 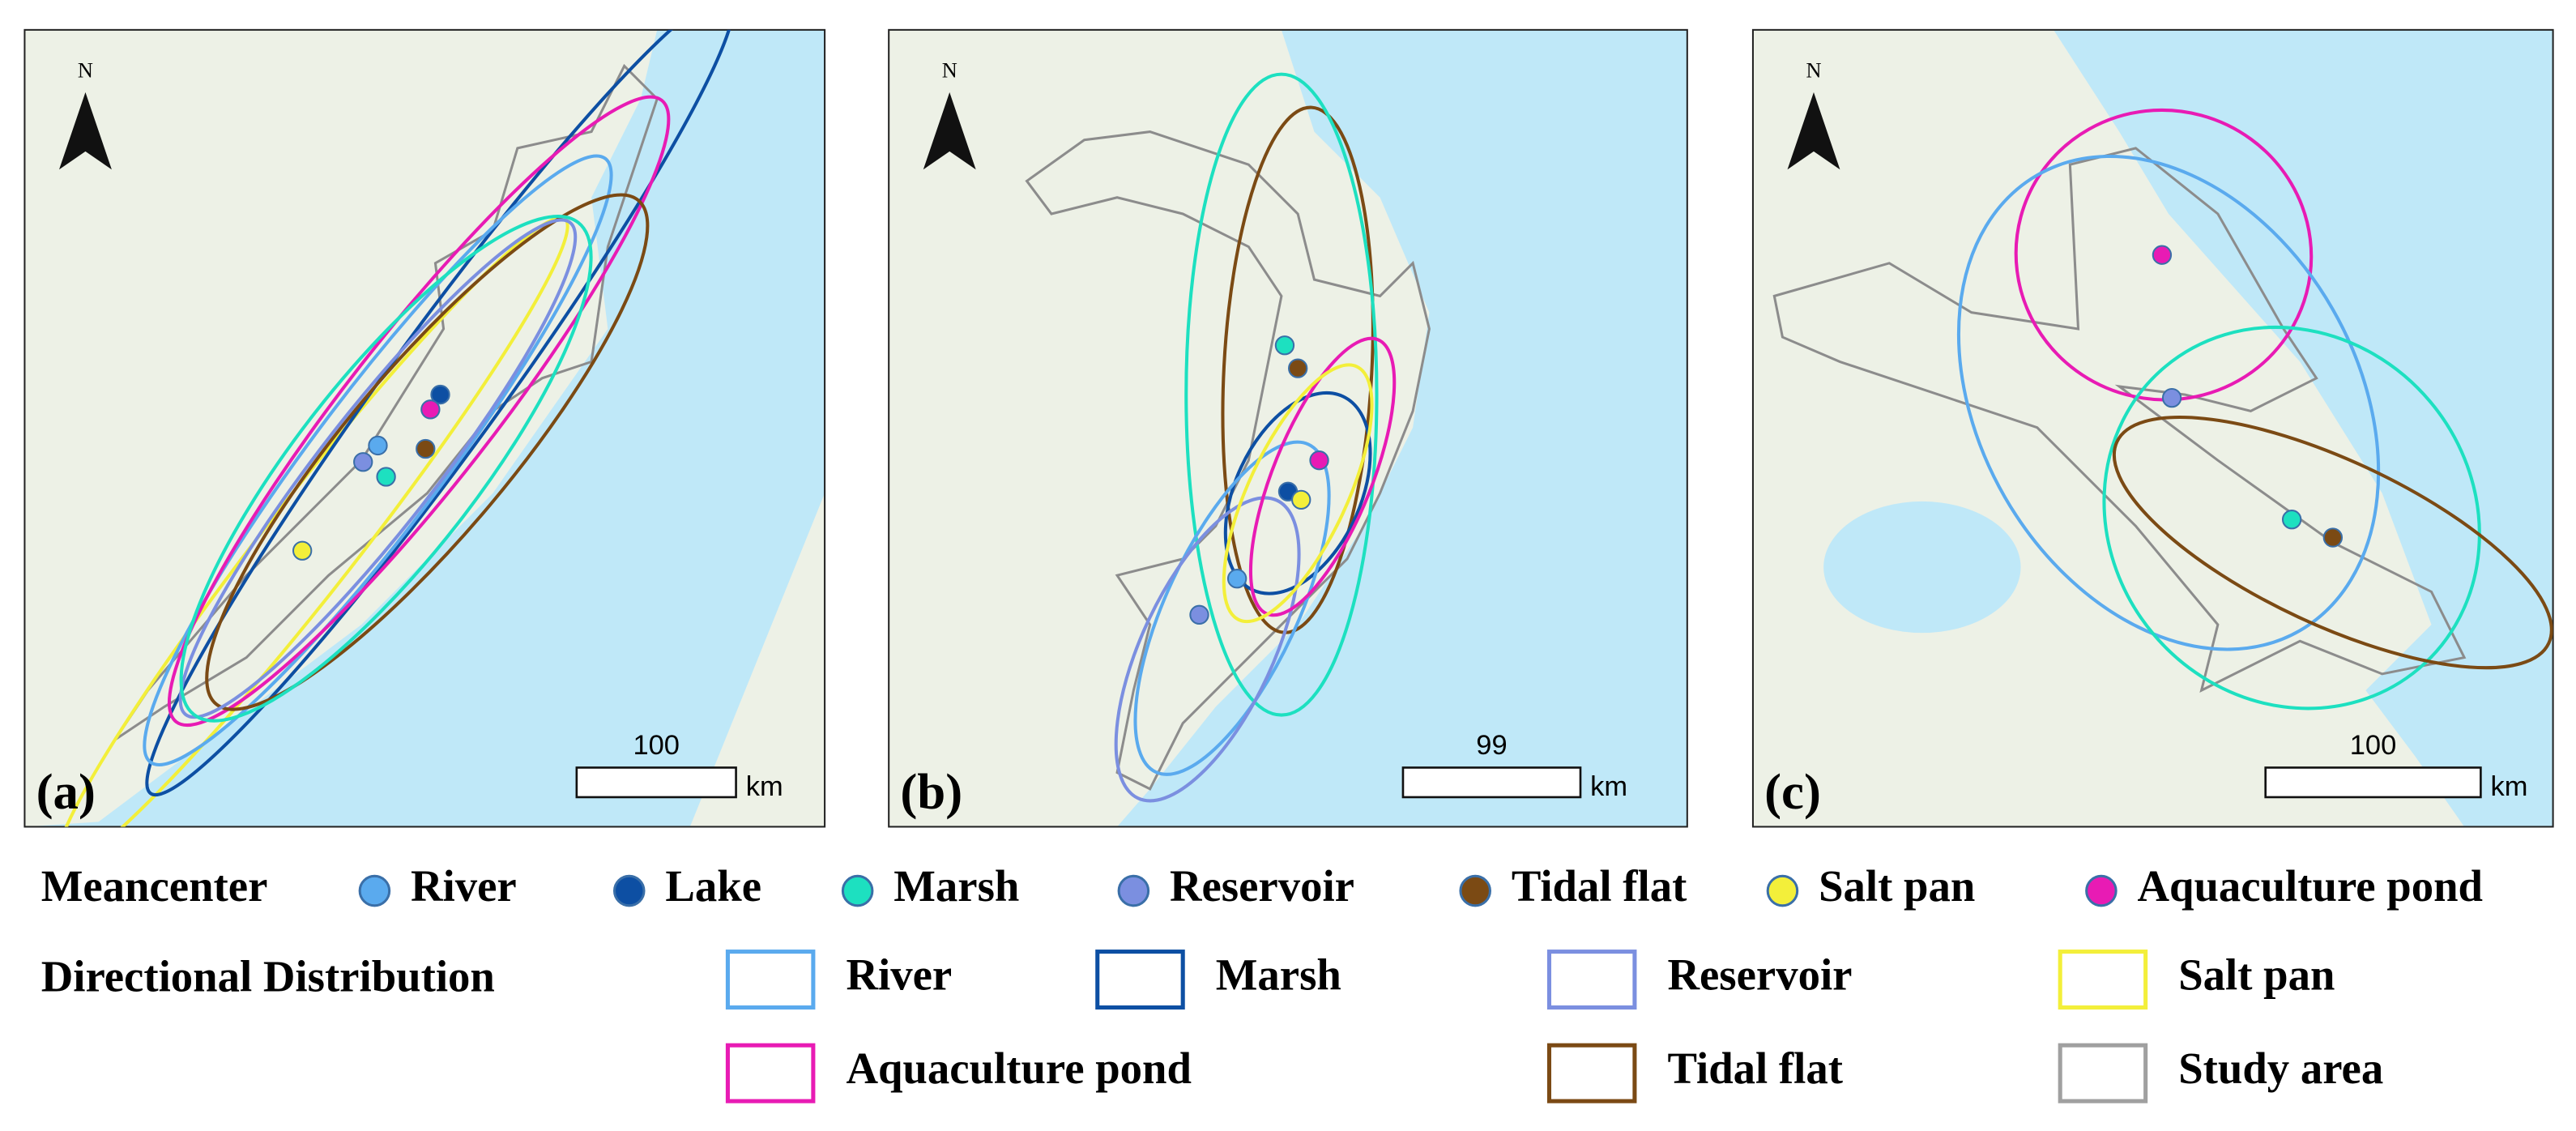 I want to click on legend-title: Directional Distribution, so click(x=268, y=976).